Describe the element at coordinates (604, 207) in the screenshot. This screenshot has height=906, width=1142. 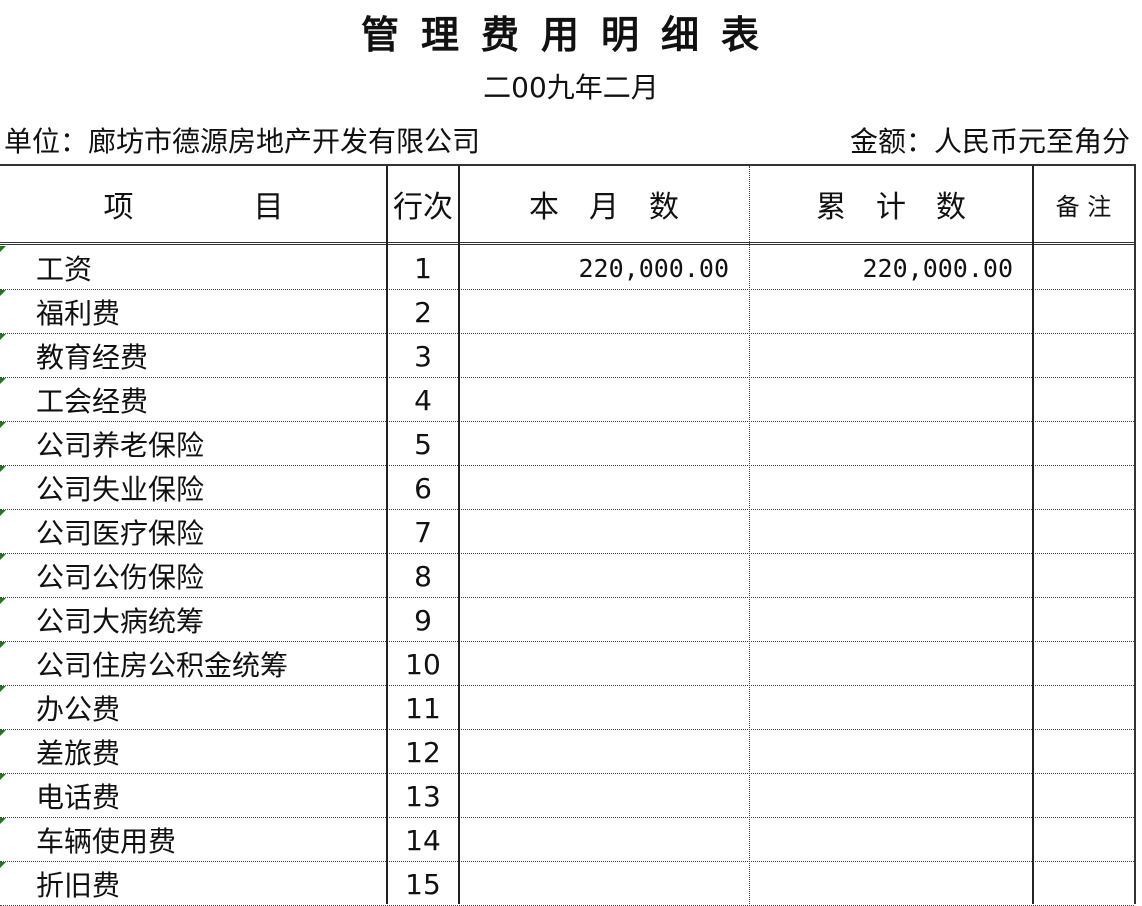
I see `header-month: 本 月 数` at that location.